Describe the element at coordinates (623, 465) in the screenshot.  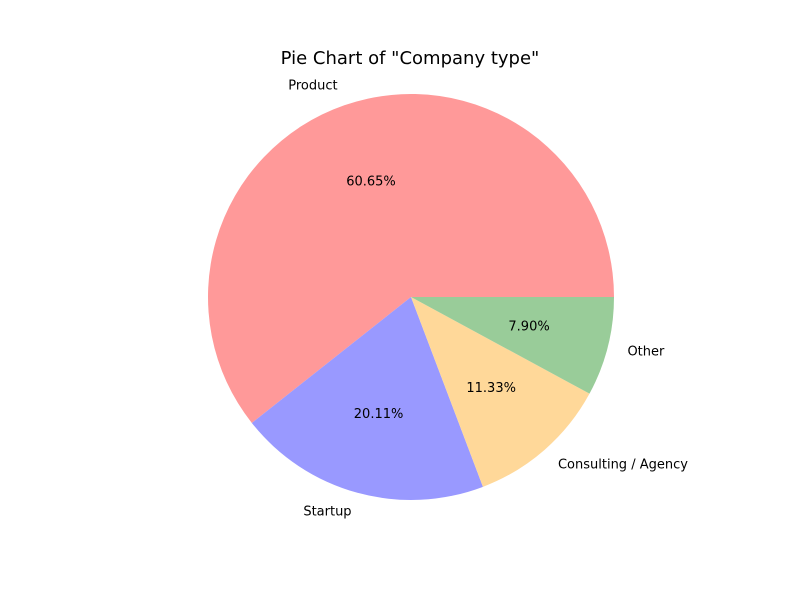
I see `slice-label-consulting-agency: Consulting / Agency` at that location.